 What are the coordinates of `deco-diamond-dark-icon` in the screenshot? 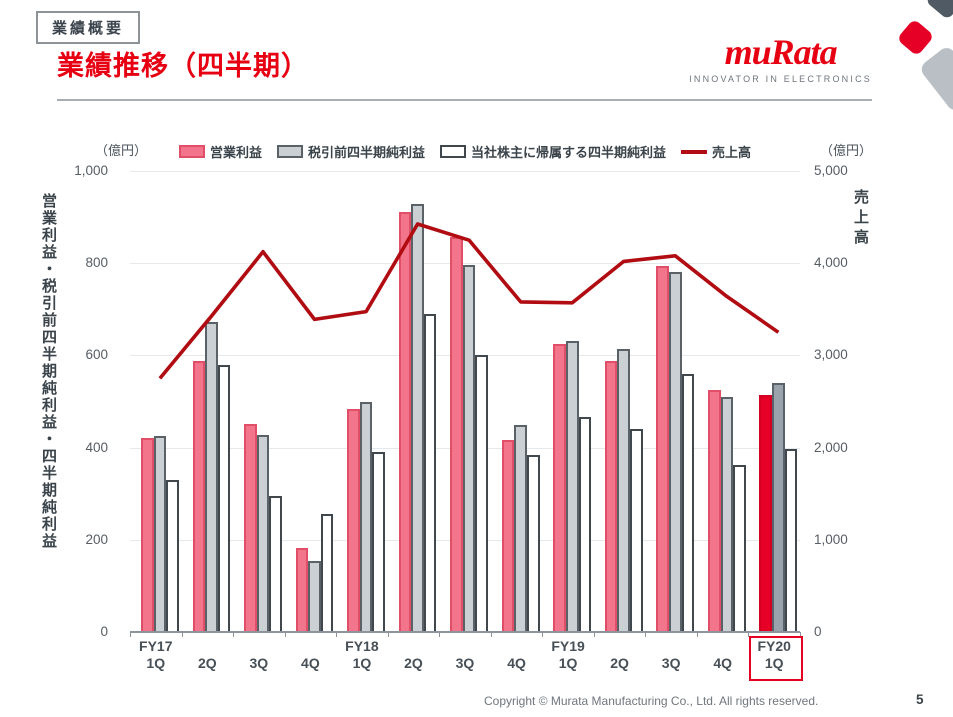 It's located at (938, 10).